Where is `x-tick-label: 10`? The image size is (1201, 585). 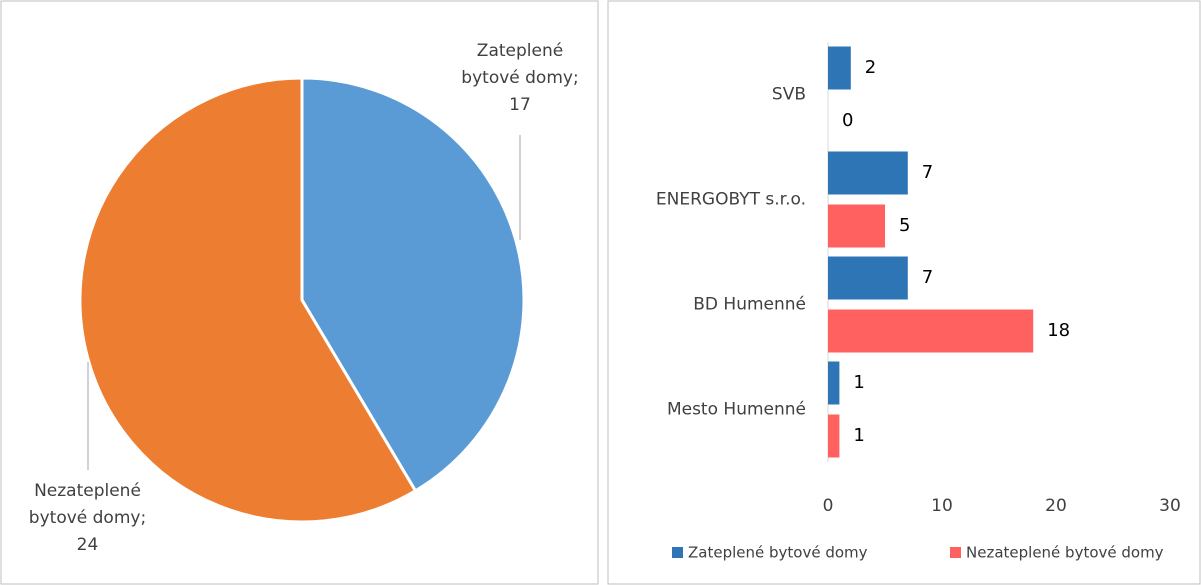 x-tick-label: 10 is located at coordinates (942, 506).